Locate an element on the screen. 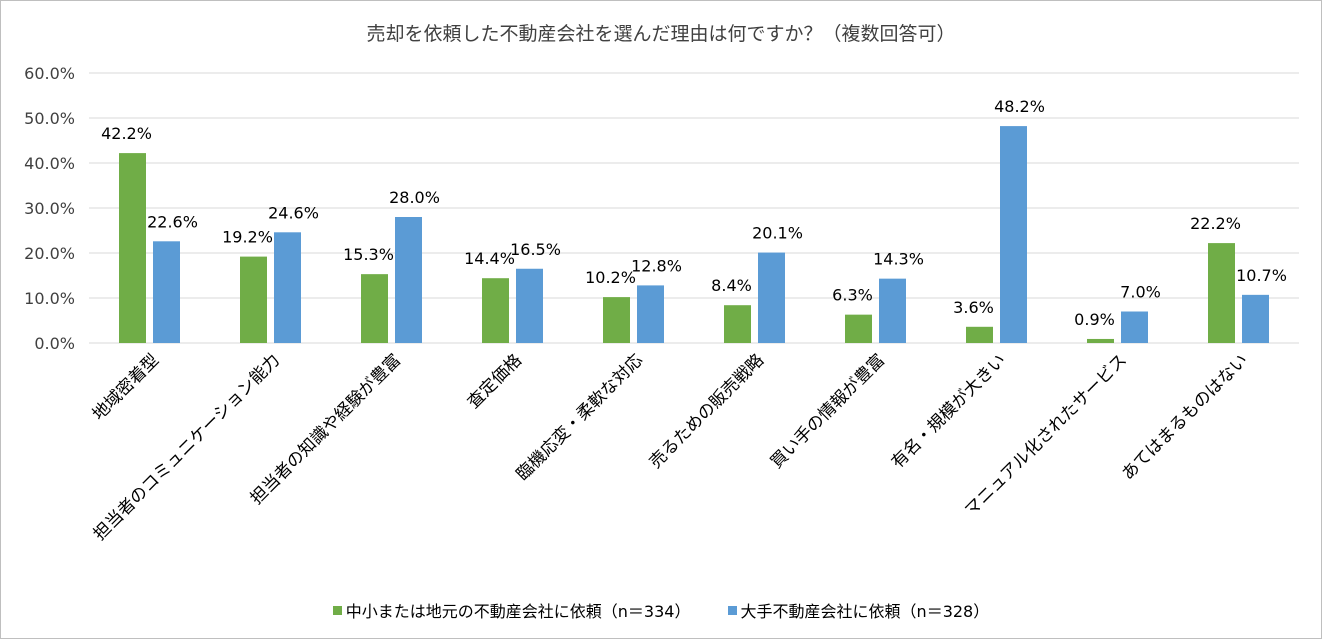  y-tick-label: 0.0% is located at coordinates (54, 343).